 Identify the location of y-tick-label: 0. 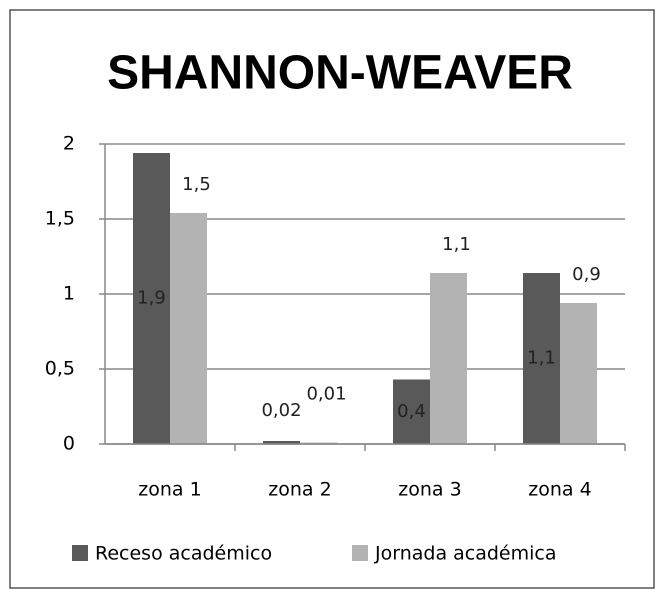
(69, 444).